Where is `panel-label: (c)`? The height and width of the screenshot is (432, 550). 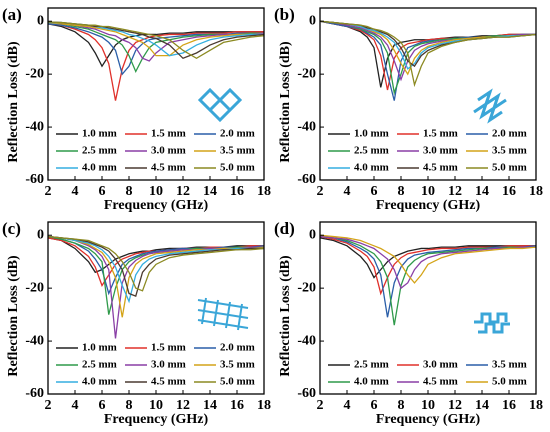 panel-label: (c) is located at coordinates (11, 228).